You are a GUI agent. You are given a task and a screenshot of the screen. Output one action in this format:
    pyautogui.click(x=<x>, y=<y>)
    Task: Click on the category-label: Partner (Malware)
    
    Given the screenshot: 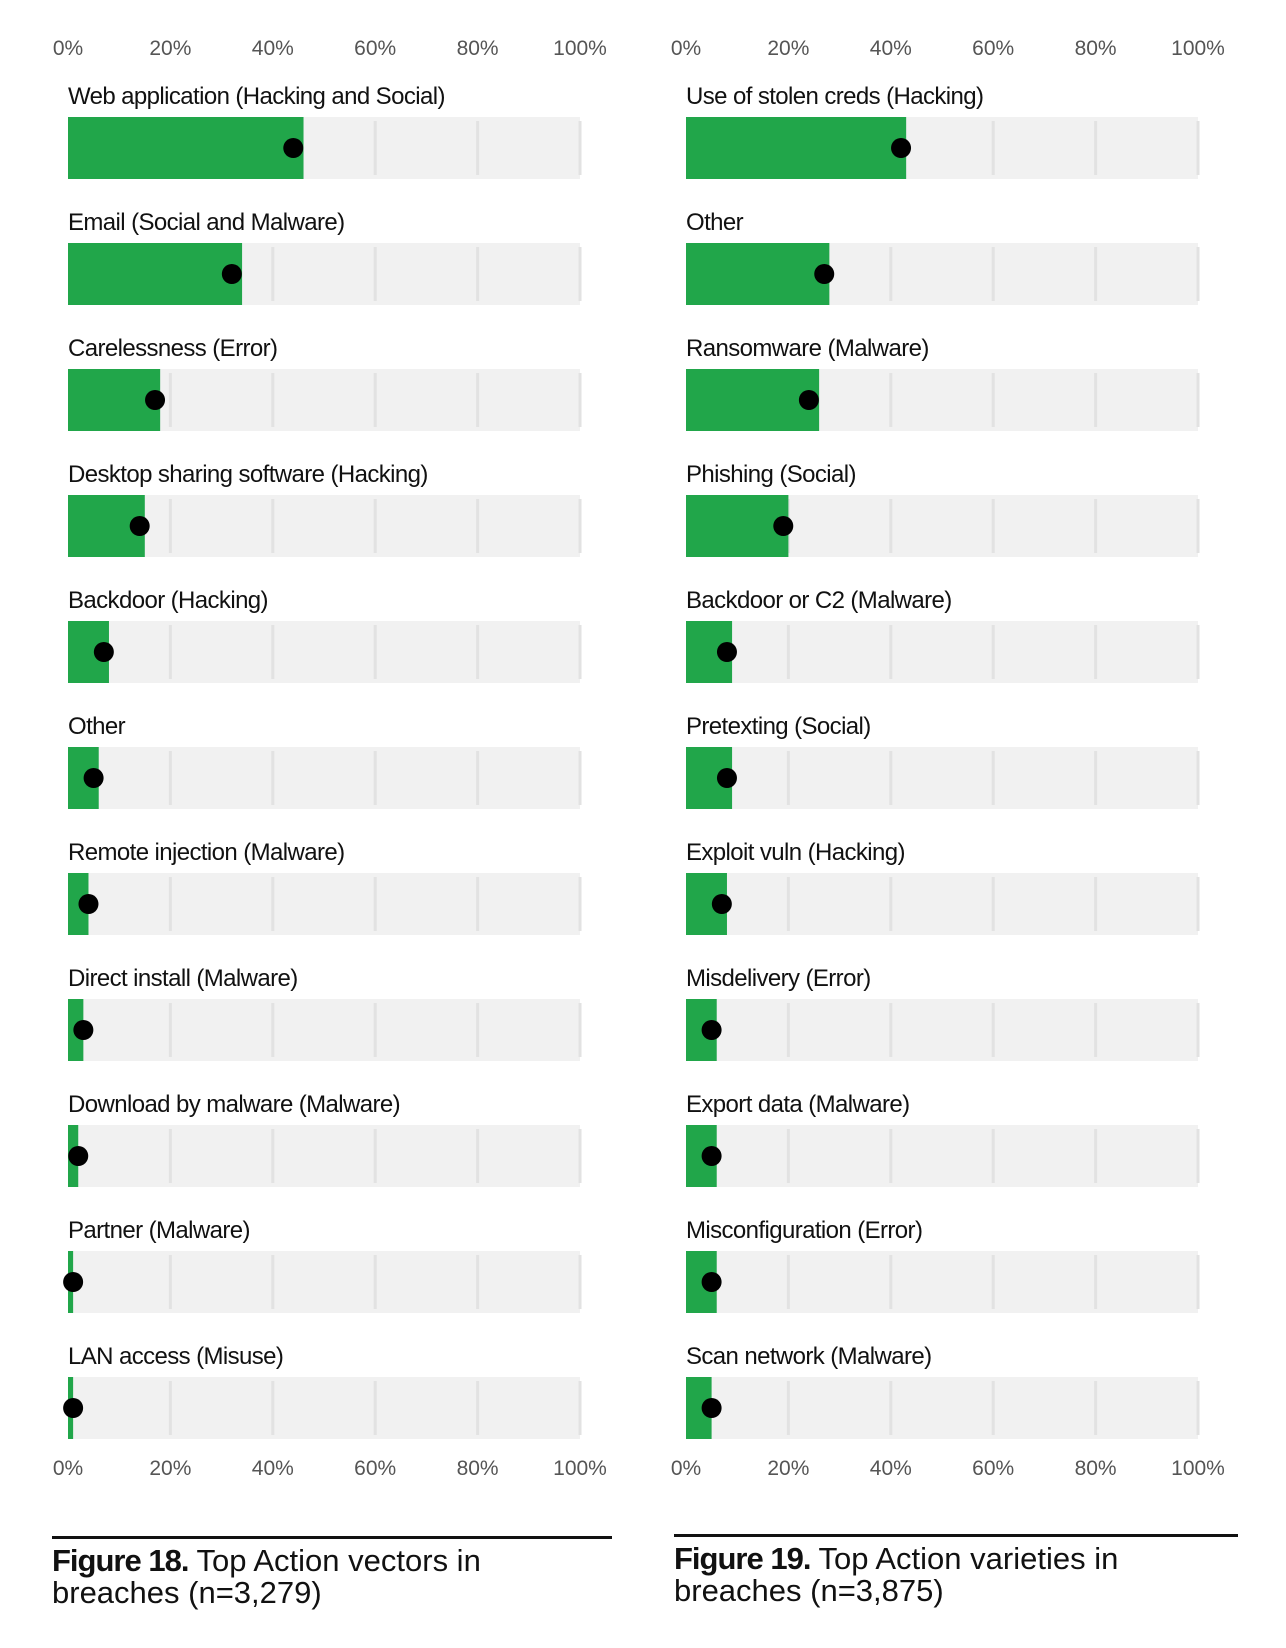 What is the action you would take?
    pyautogui.click(x=159, y=1230)
    